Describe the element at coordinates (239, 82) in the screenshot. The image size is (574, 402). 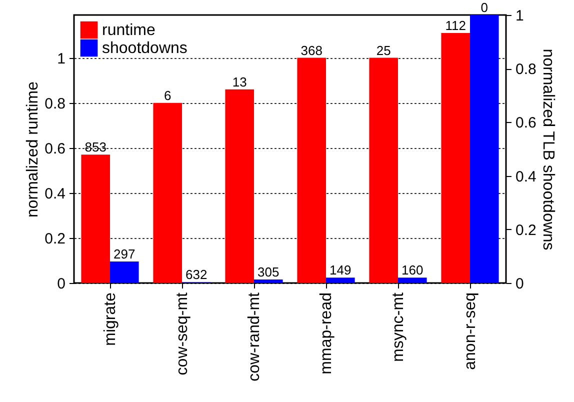
I see `annotation: 13` at that location.